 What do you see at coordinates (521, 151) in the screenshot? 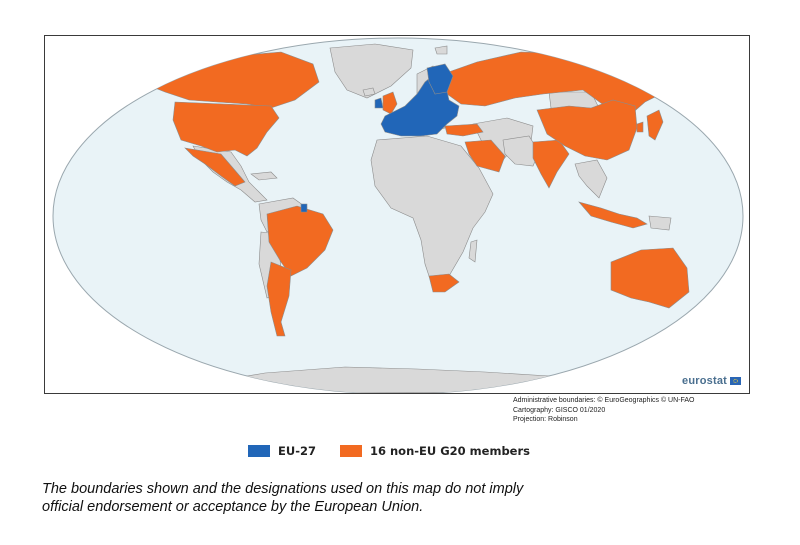
I see `iran-pakistan` at bounding box center [521, 151].